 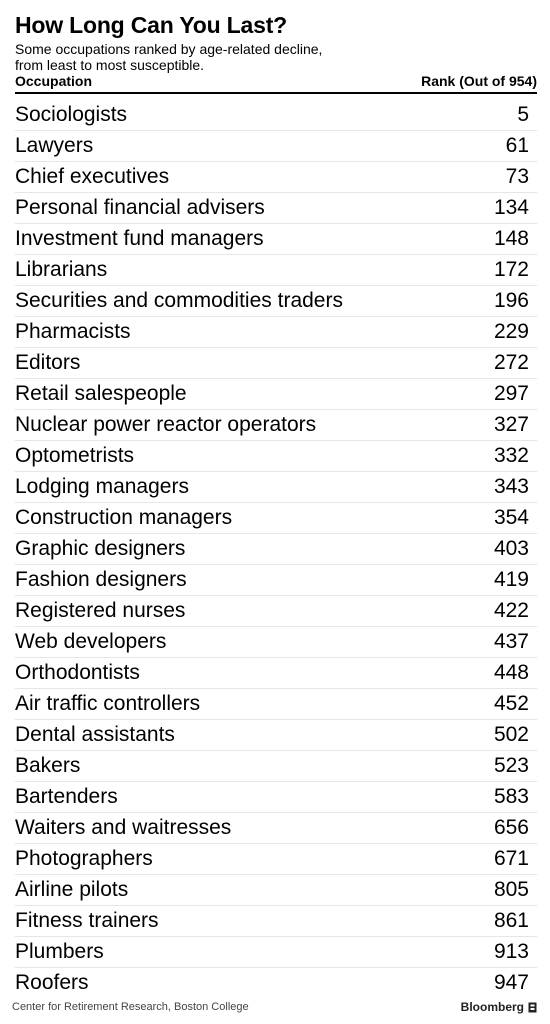 I want to click on rank-cell: 354, so click(x=511, y=517).